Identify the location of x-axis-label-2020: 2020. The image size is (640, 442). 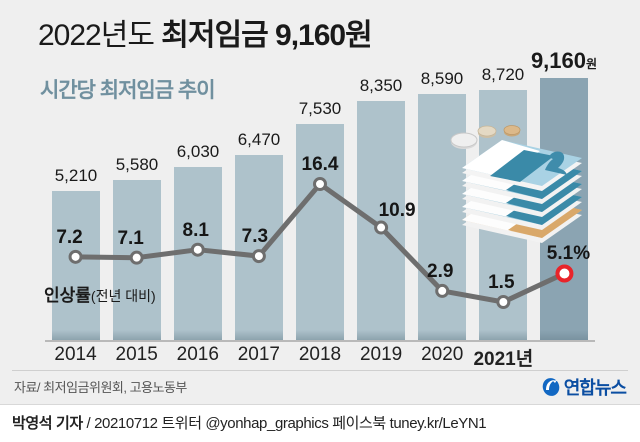
(442, 354).